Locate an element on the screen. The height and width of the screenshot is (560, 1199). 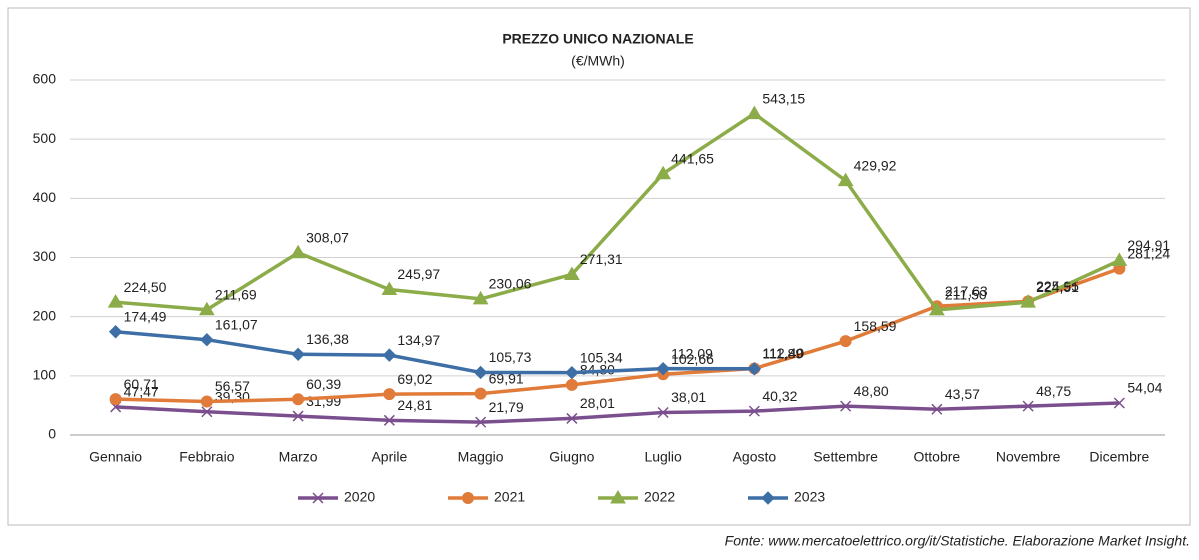
y-tick-label: 600 is located at coordinates (45, 79).